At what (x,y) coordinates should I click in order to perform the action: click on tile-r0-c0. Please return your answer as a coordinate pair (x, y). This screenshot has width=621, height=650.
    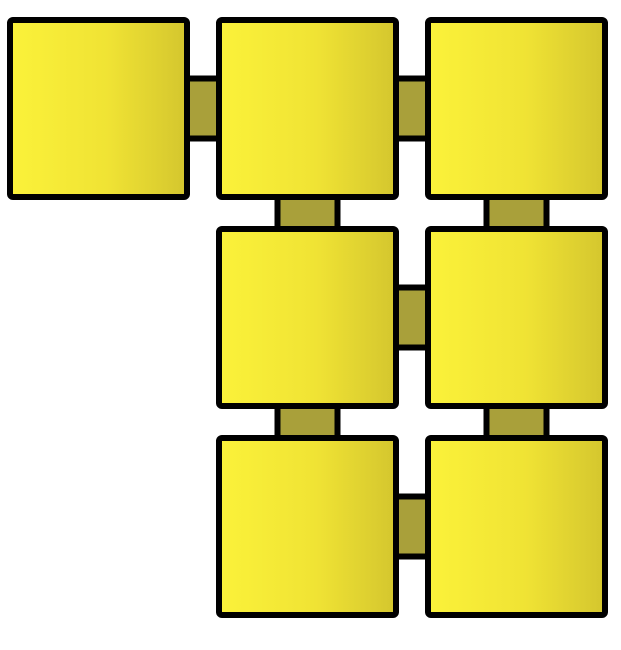
    Looking at the image, I should click on (98, 108).